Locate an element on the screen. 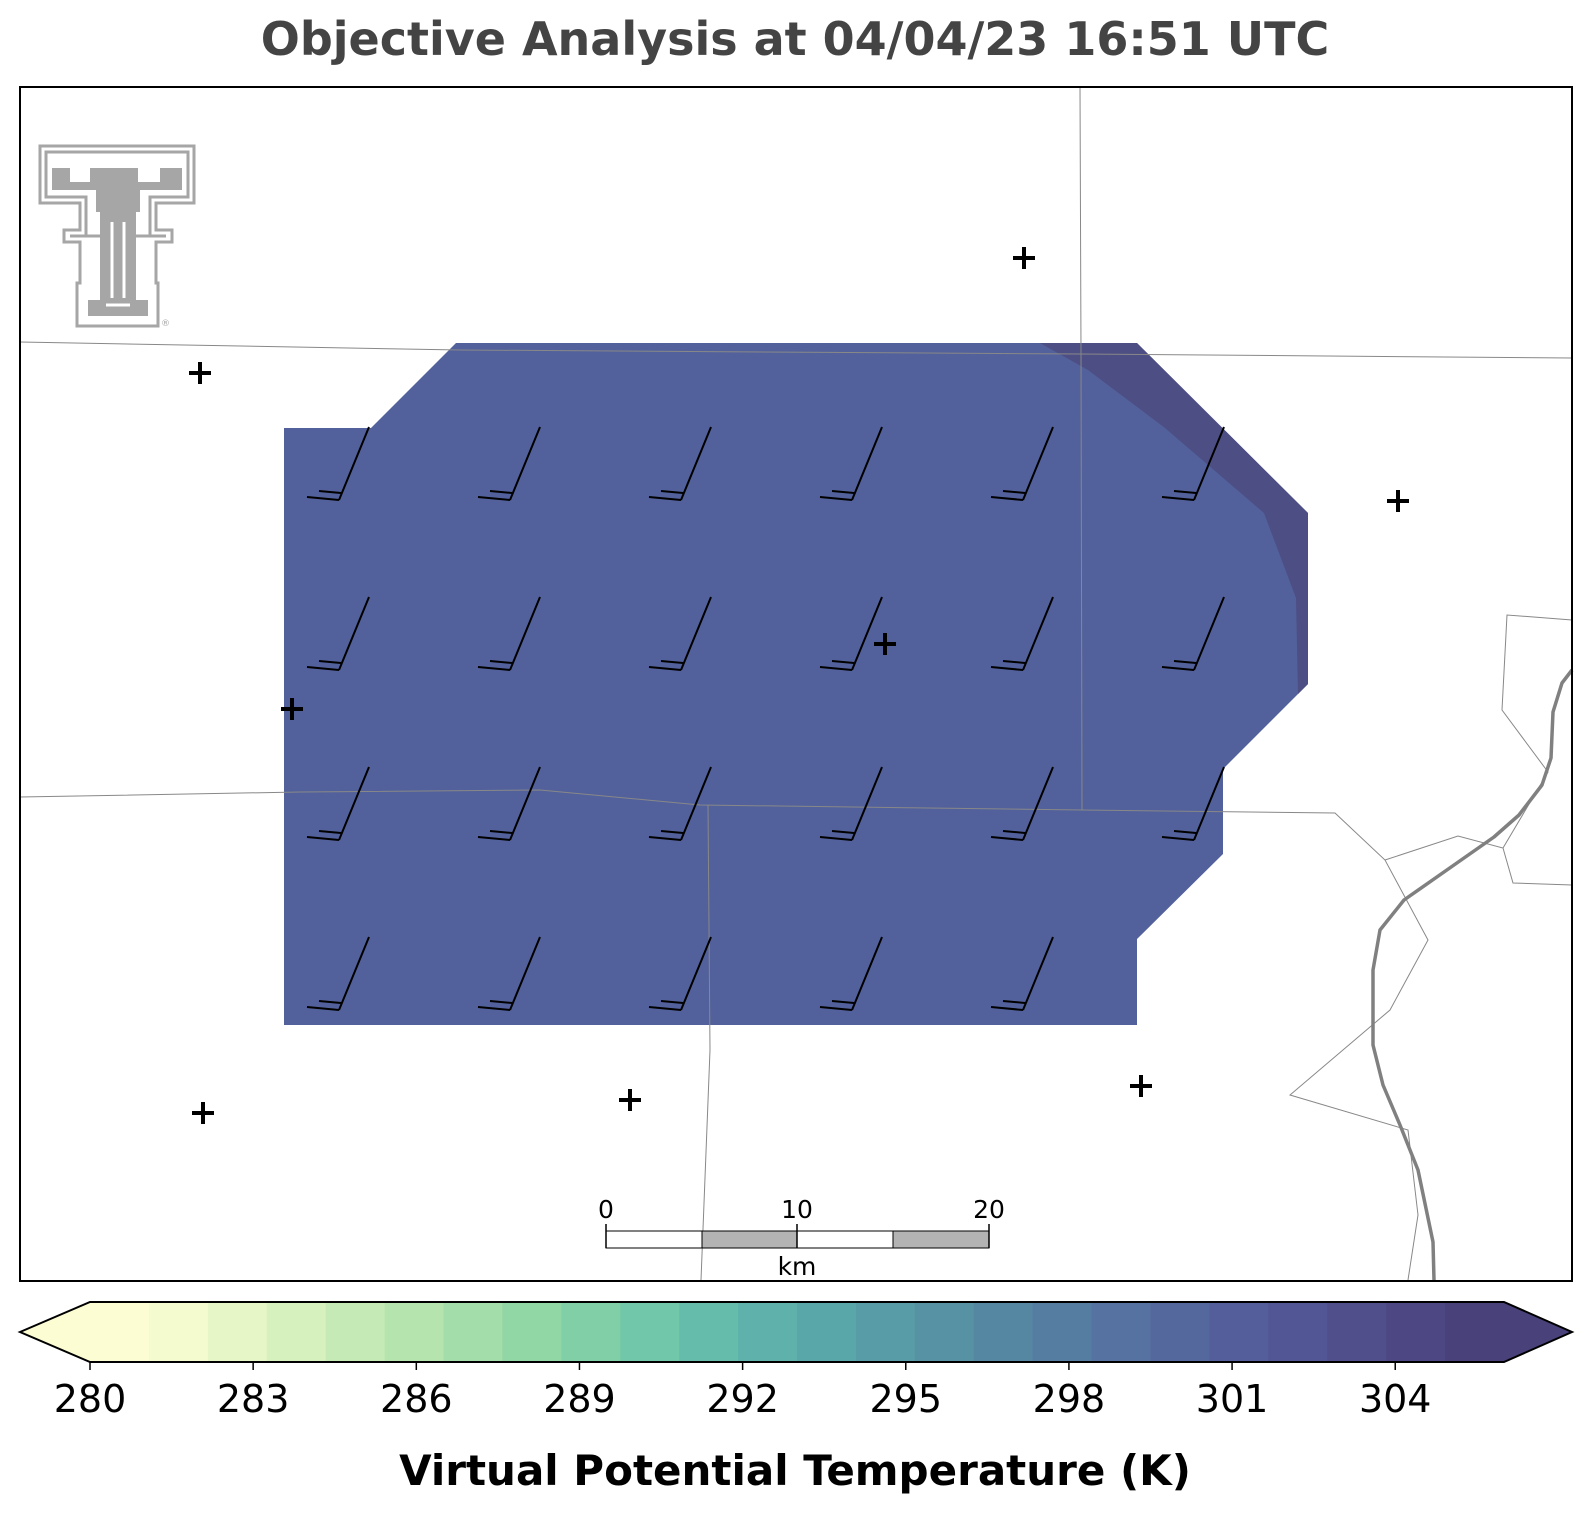 This screenshot has height=1515, width=1590. colorbar-tick-label: 304 is located at coordinates (1395, 1399).